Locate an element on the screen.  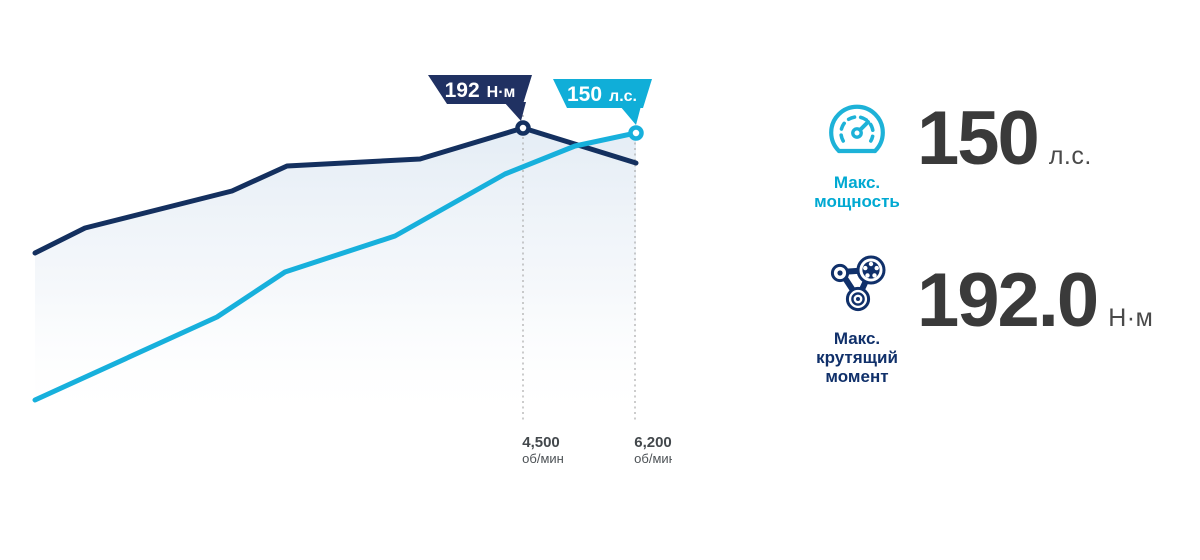
max-torque-label: Макс. крутящий момент is located at coordinates (857, 357).